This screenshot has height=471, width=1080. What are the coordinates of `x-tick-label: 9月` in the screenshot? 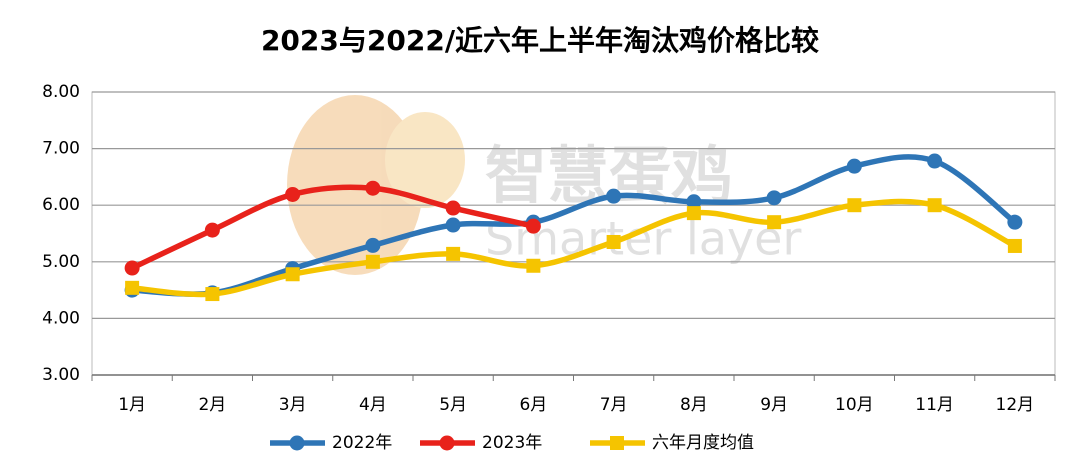 It's located at (774, 405).